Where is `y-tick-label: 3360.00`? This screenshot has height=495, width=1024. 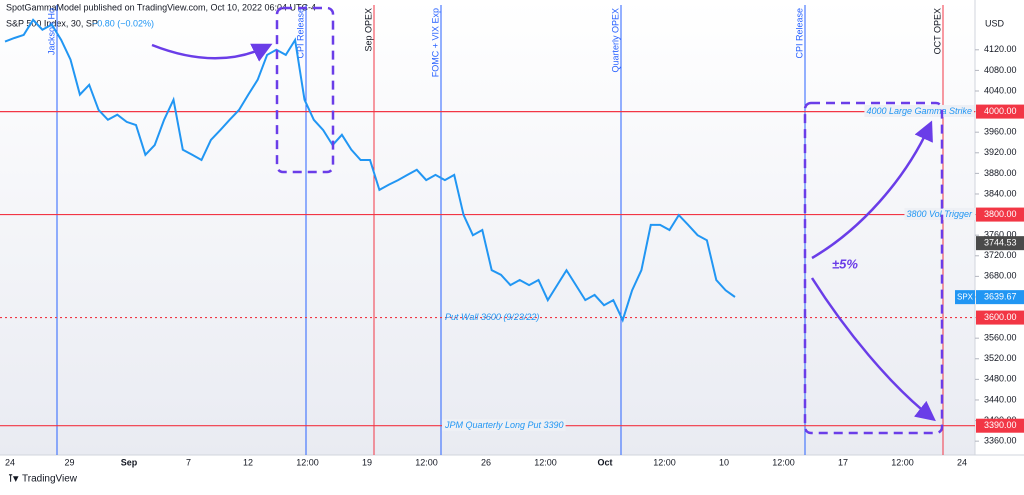 y-tick-label: 3360.00 is located at coordinates (1000, 441).